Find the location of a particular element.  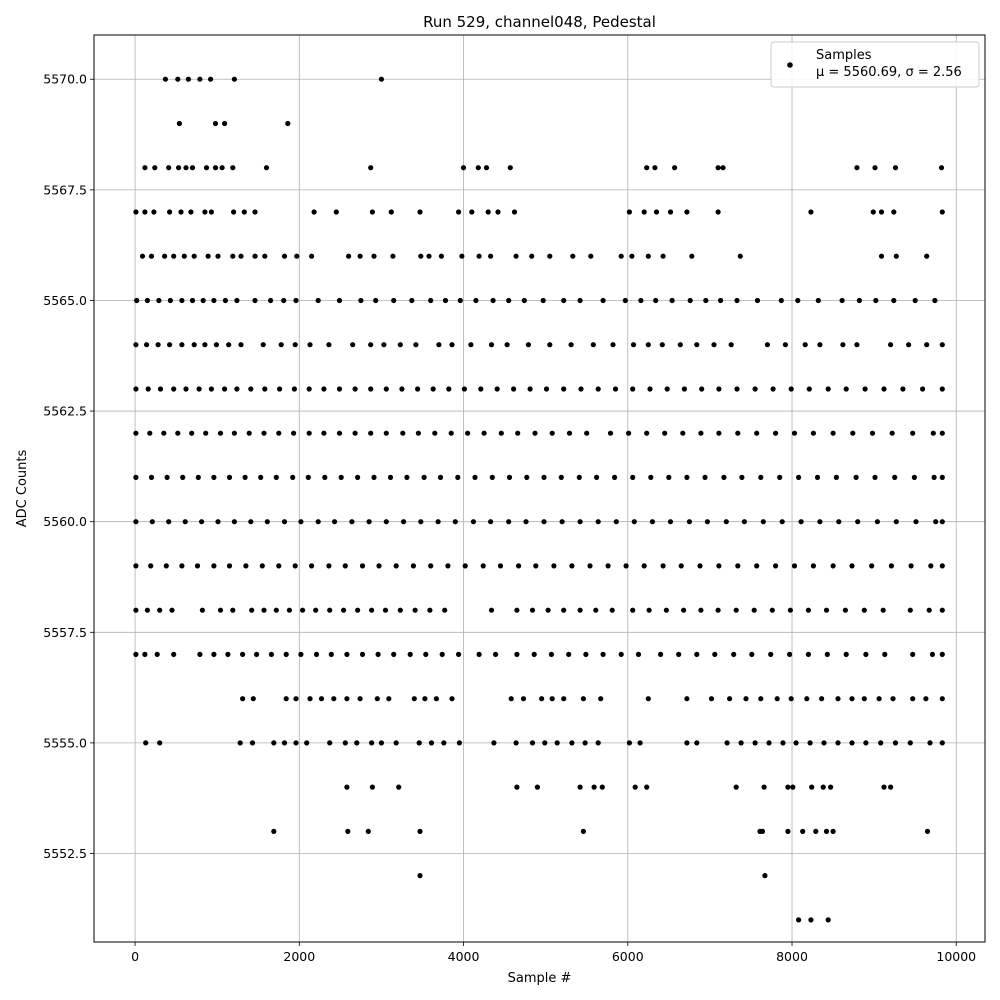

legend-stats: μ = 5560.69, σ = 2.56 is located at coordinates (889, 72).